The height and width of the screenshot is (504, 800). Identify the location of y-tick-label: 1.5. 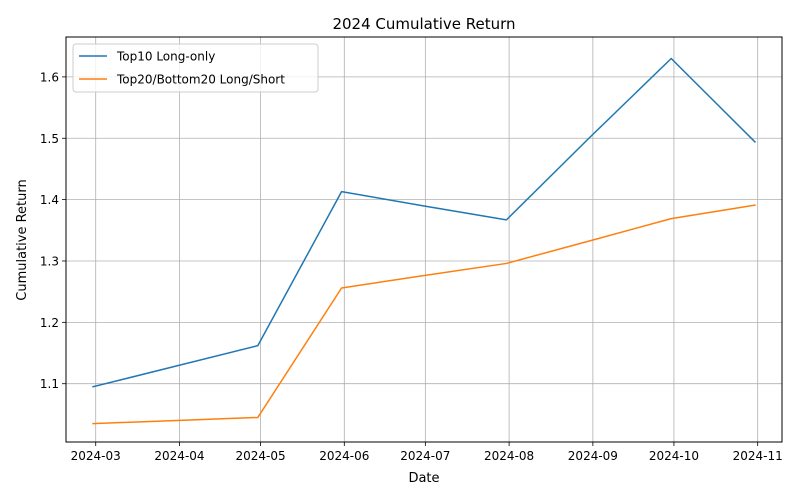
(49, 139).